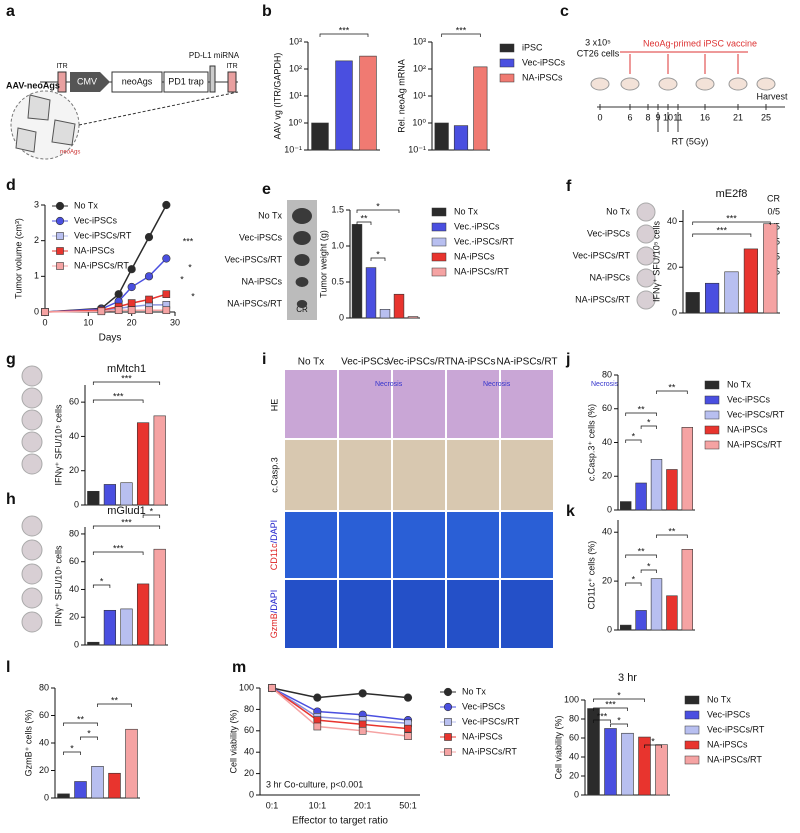  Describe the element at coordinates (137, 82) in the screenshot. I see `insert-box` at that location.